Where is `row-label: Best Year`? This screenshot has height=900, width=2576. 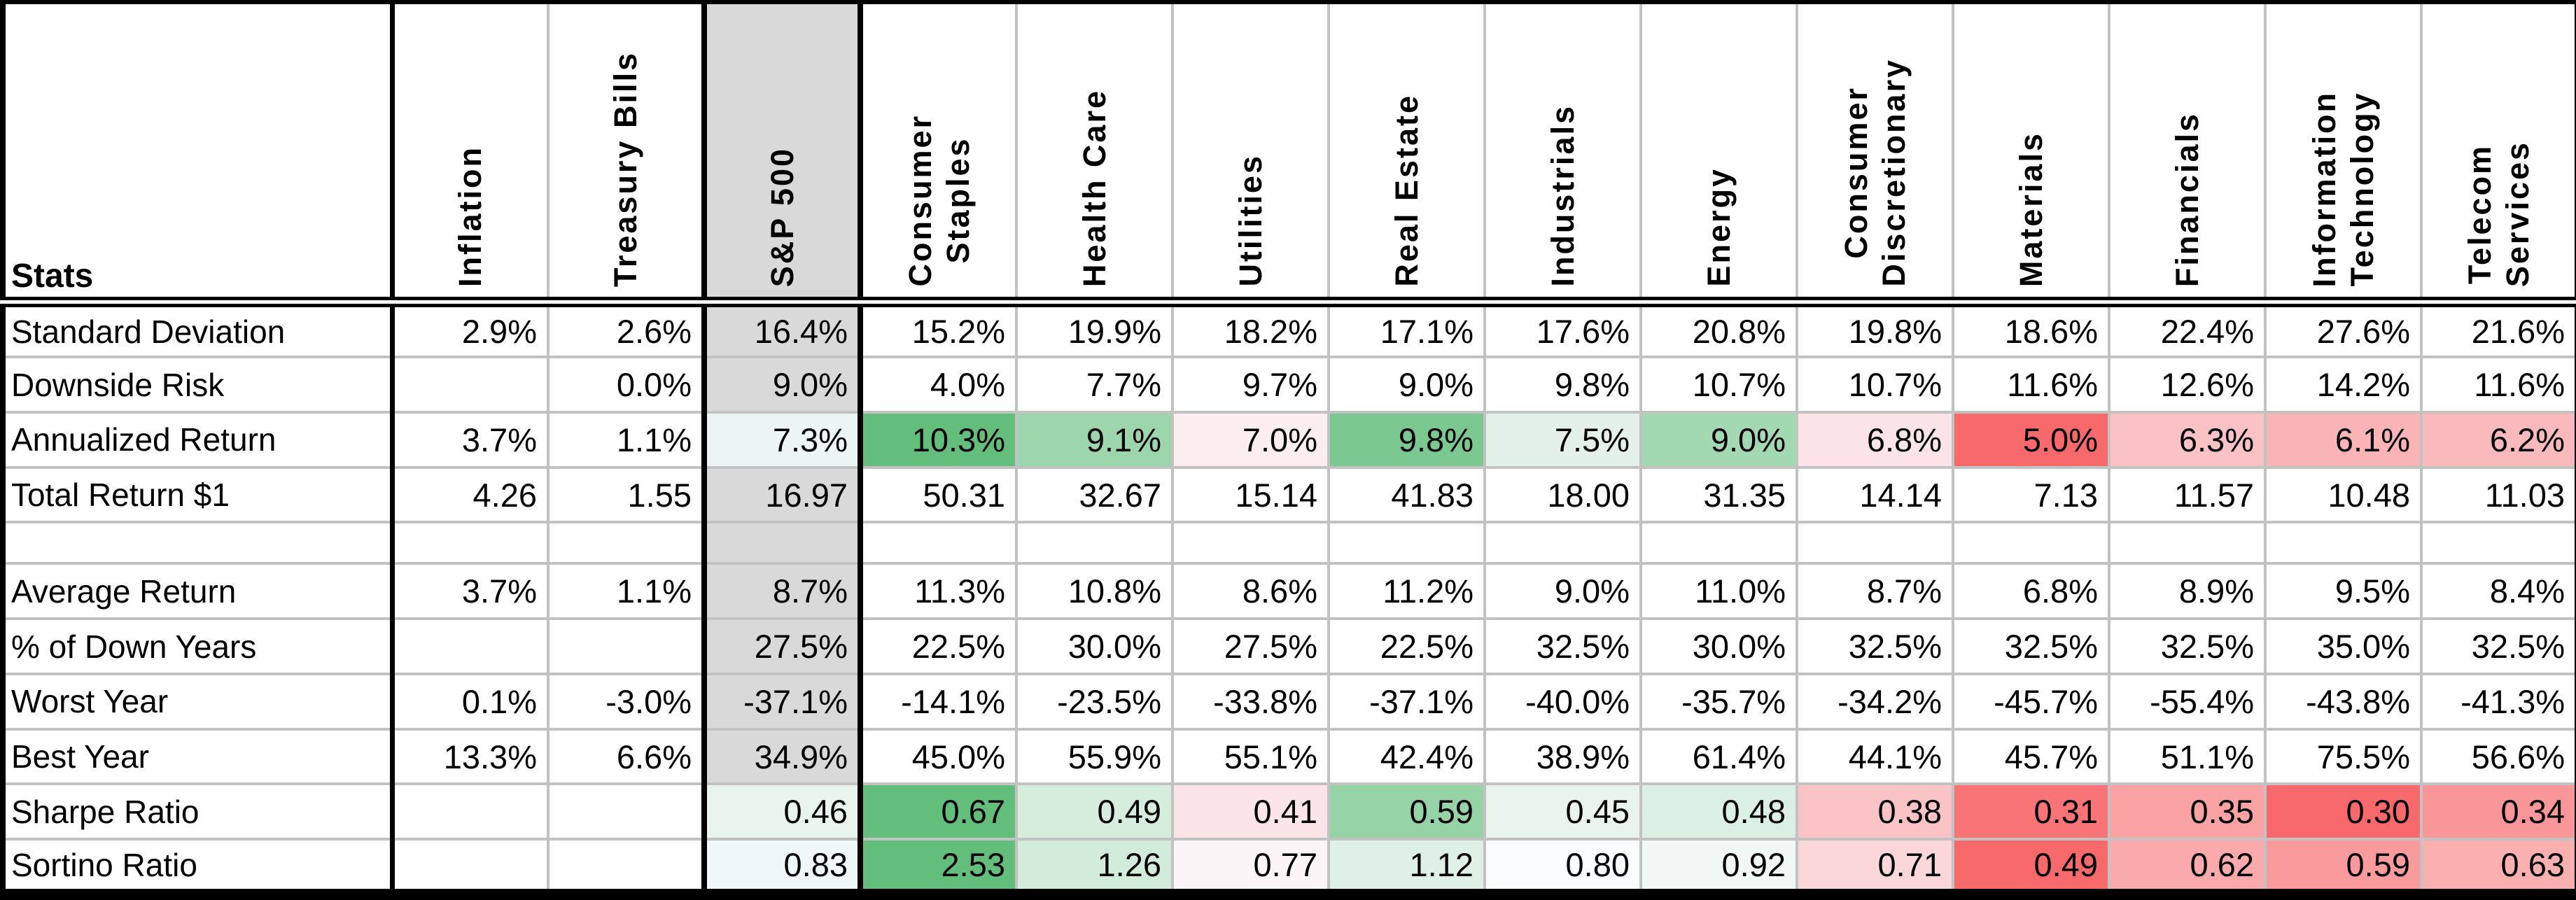
row-label: Best Year is located at coordinates (197, 756).